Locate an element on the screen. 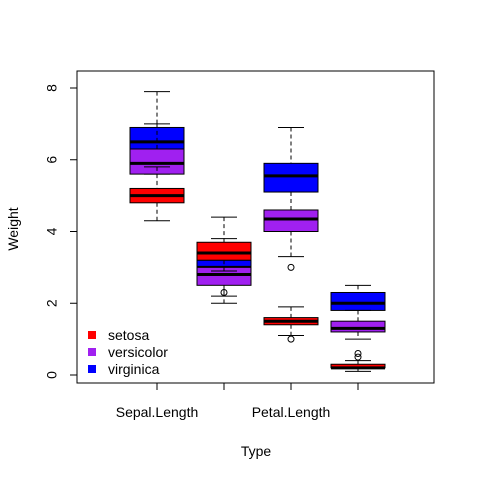 The image size is (477, 481). legend-label-virginica: virginica is located at coordinates (134, 369).